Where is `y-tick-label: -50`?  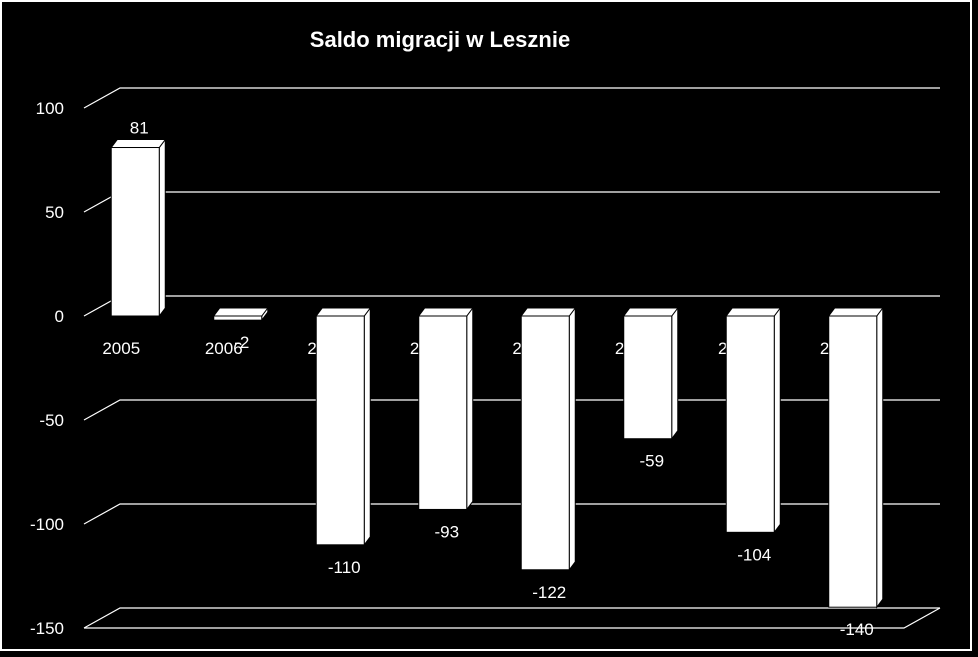 y-tick-label: -50 is located at coordinates (51, 420).